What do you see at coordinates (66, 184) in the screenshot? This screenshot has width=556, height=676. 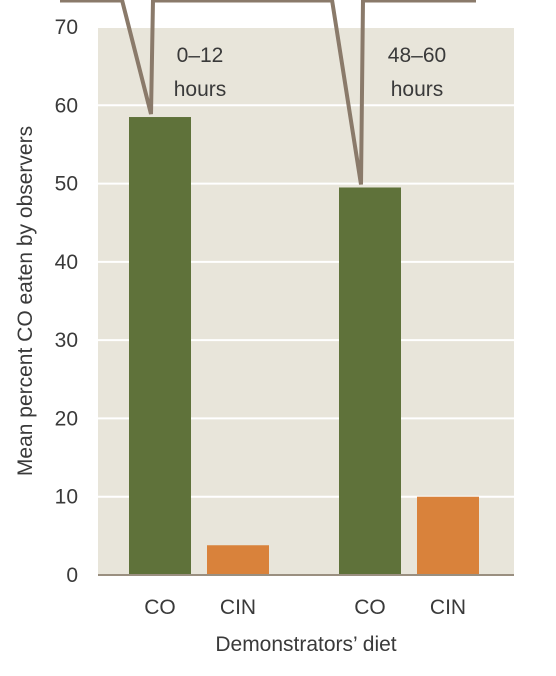 I see `y-tick-label: 50` at bounding box center [66, 184].